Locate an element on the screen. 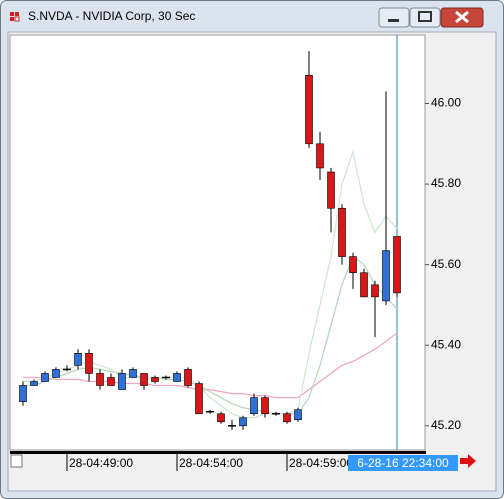 The height and width of the screenshot is (499, 504). maximize-button is located at coordinates (425, 17).